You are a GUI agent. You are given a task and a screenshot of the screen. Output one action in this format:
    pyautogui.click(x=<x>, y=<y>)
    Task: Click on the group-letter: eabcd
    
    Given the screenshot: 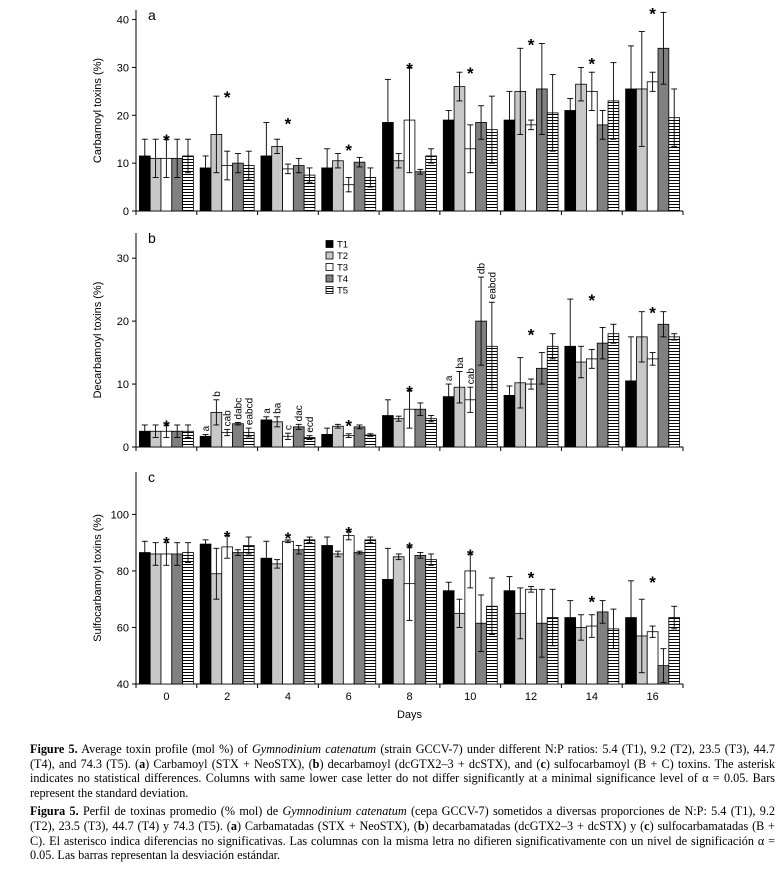 What is the action you would take?
    pyautogui.click(x=492, y=285)
    